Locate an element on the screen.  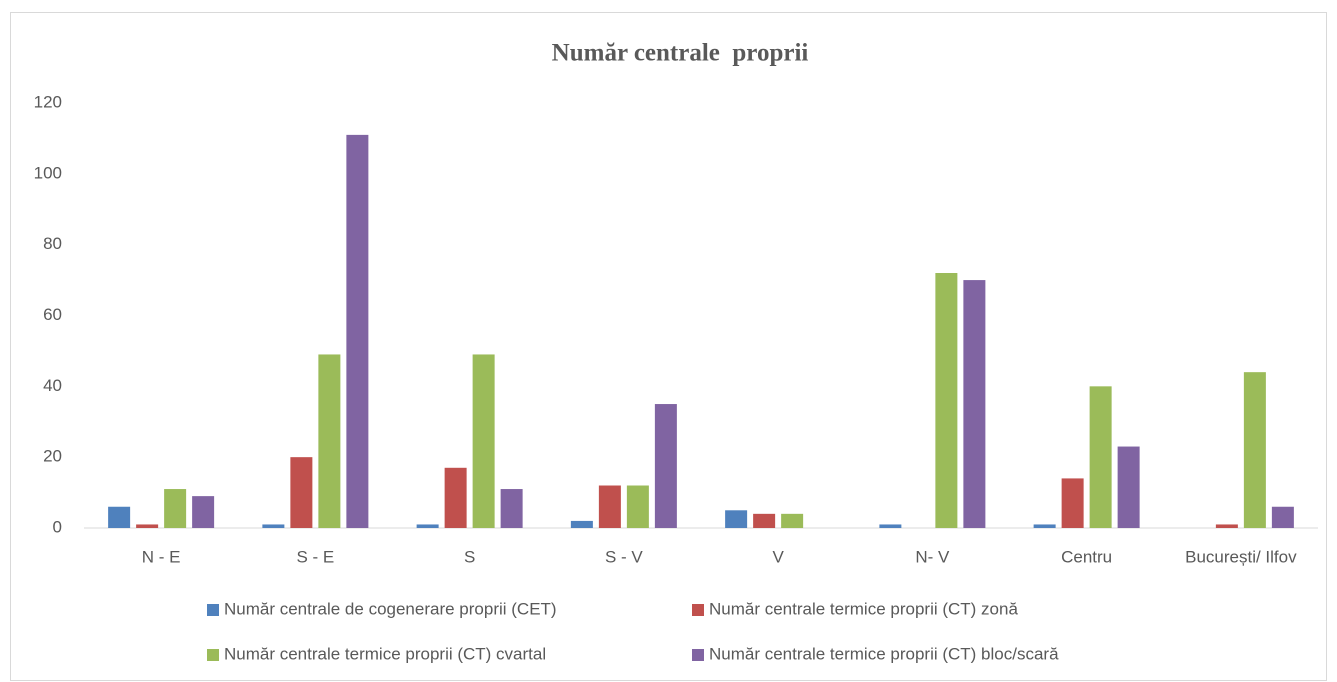
chart-title: Număr centrale proprii is located at coordinates (680, 53).